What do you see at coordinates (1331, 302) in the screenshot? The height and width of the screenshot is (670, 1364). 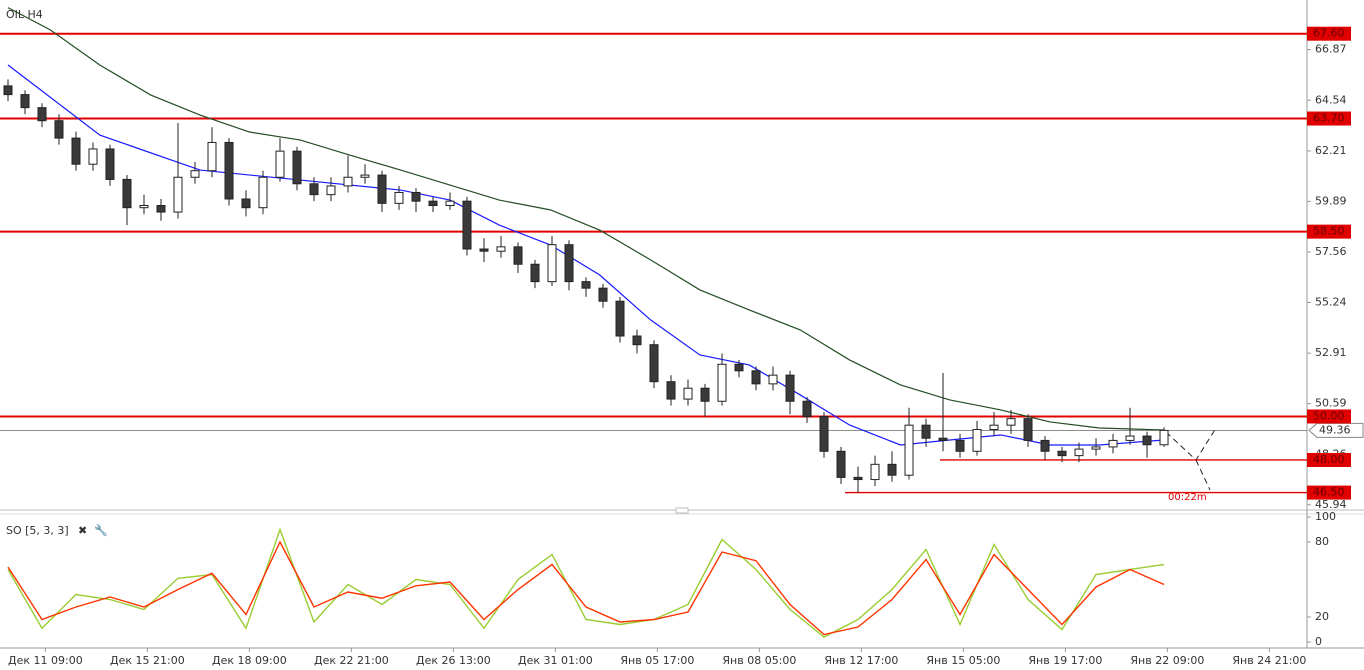 I see `y-tick-label: 55.24` at bounding box center [1331, 302].